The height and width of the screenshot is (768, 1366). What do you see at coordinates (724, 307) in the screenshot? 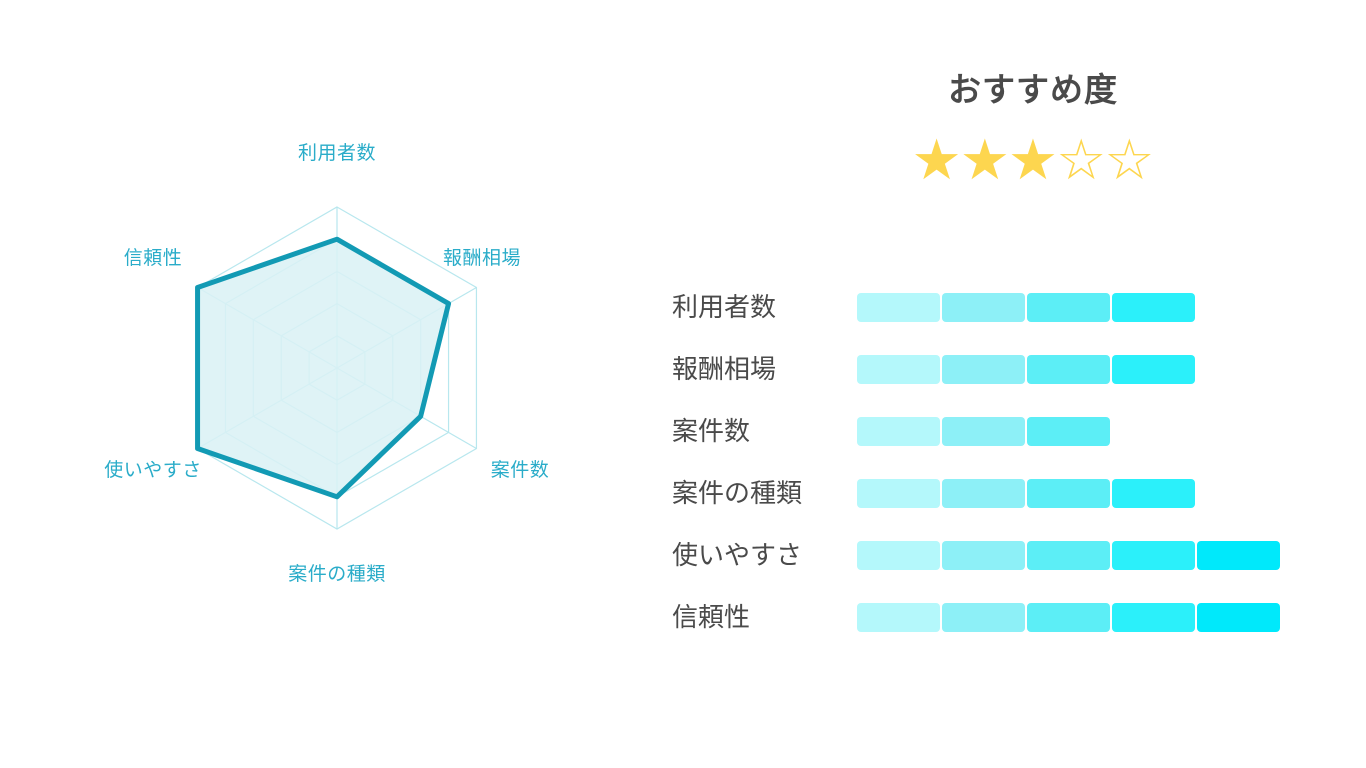
I see `score-bar-label: 利用者数` at bounding box center [724, 307].